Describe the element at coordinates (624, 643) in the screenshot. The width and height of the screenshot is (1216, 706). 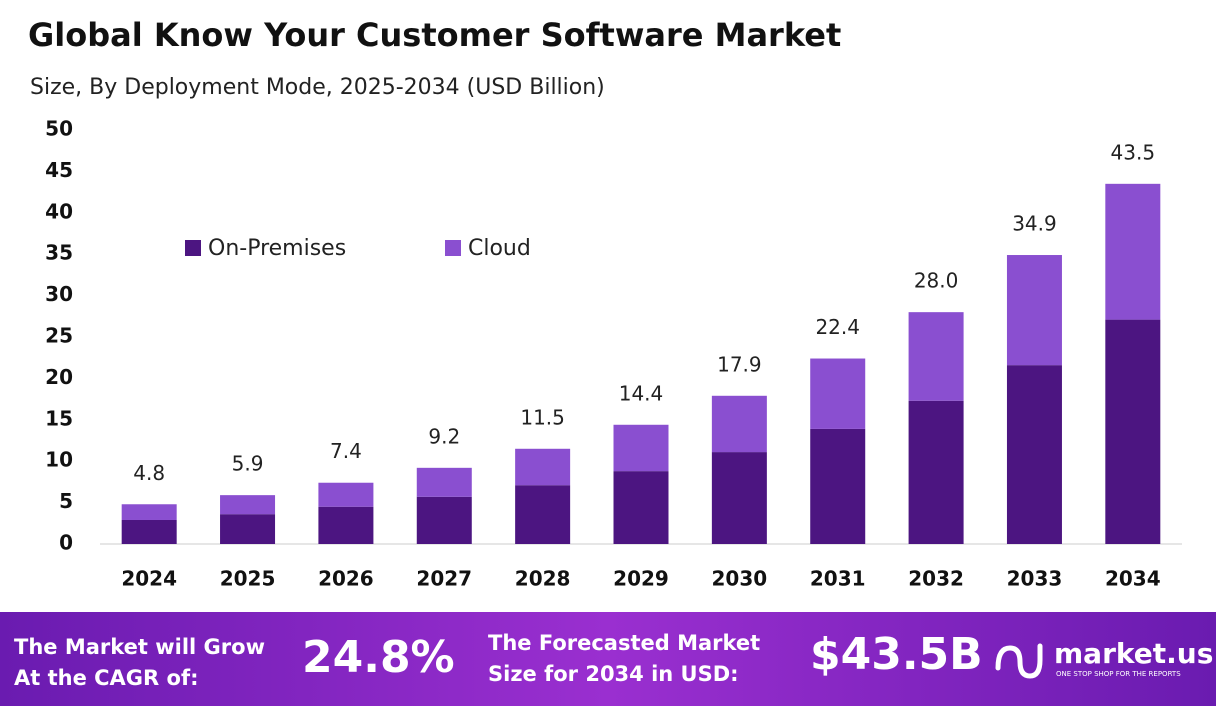
I see `forecast-text: The Forecasted Market` at that location.